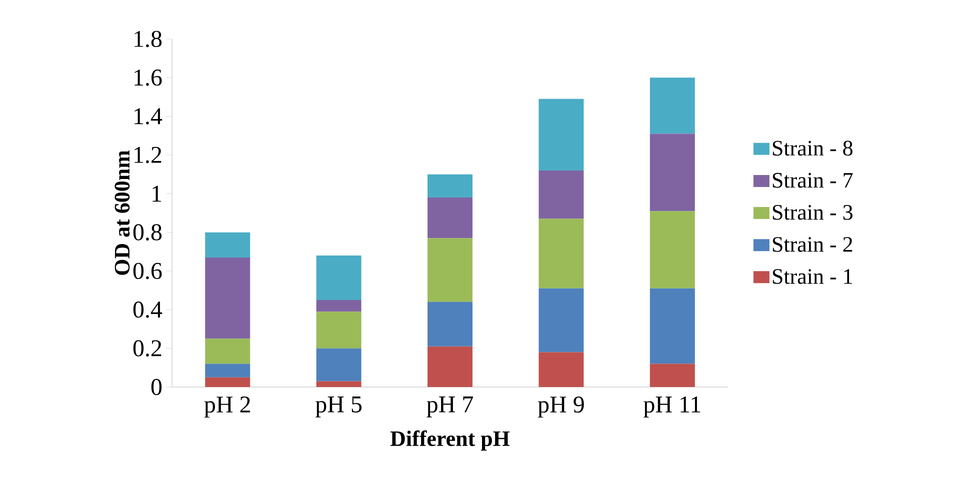 The height and width of the screenshot is (504, 953). Describe the element at coordinates (449, 407) in the screenshot. I see `x-tick-label: pH 7` at that location.